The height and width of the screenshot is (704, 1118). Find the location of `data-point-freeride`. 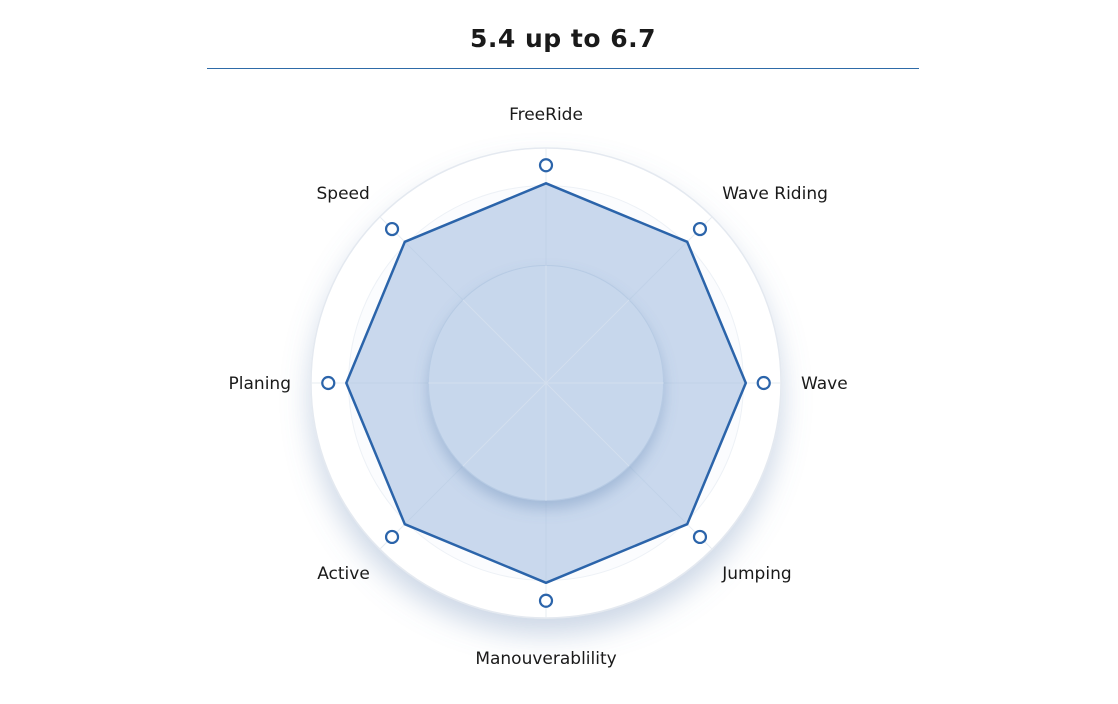

data-point-freeride is located at coordinates (546, 165).